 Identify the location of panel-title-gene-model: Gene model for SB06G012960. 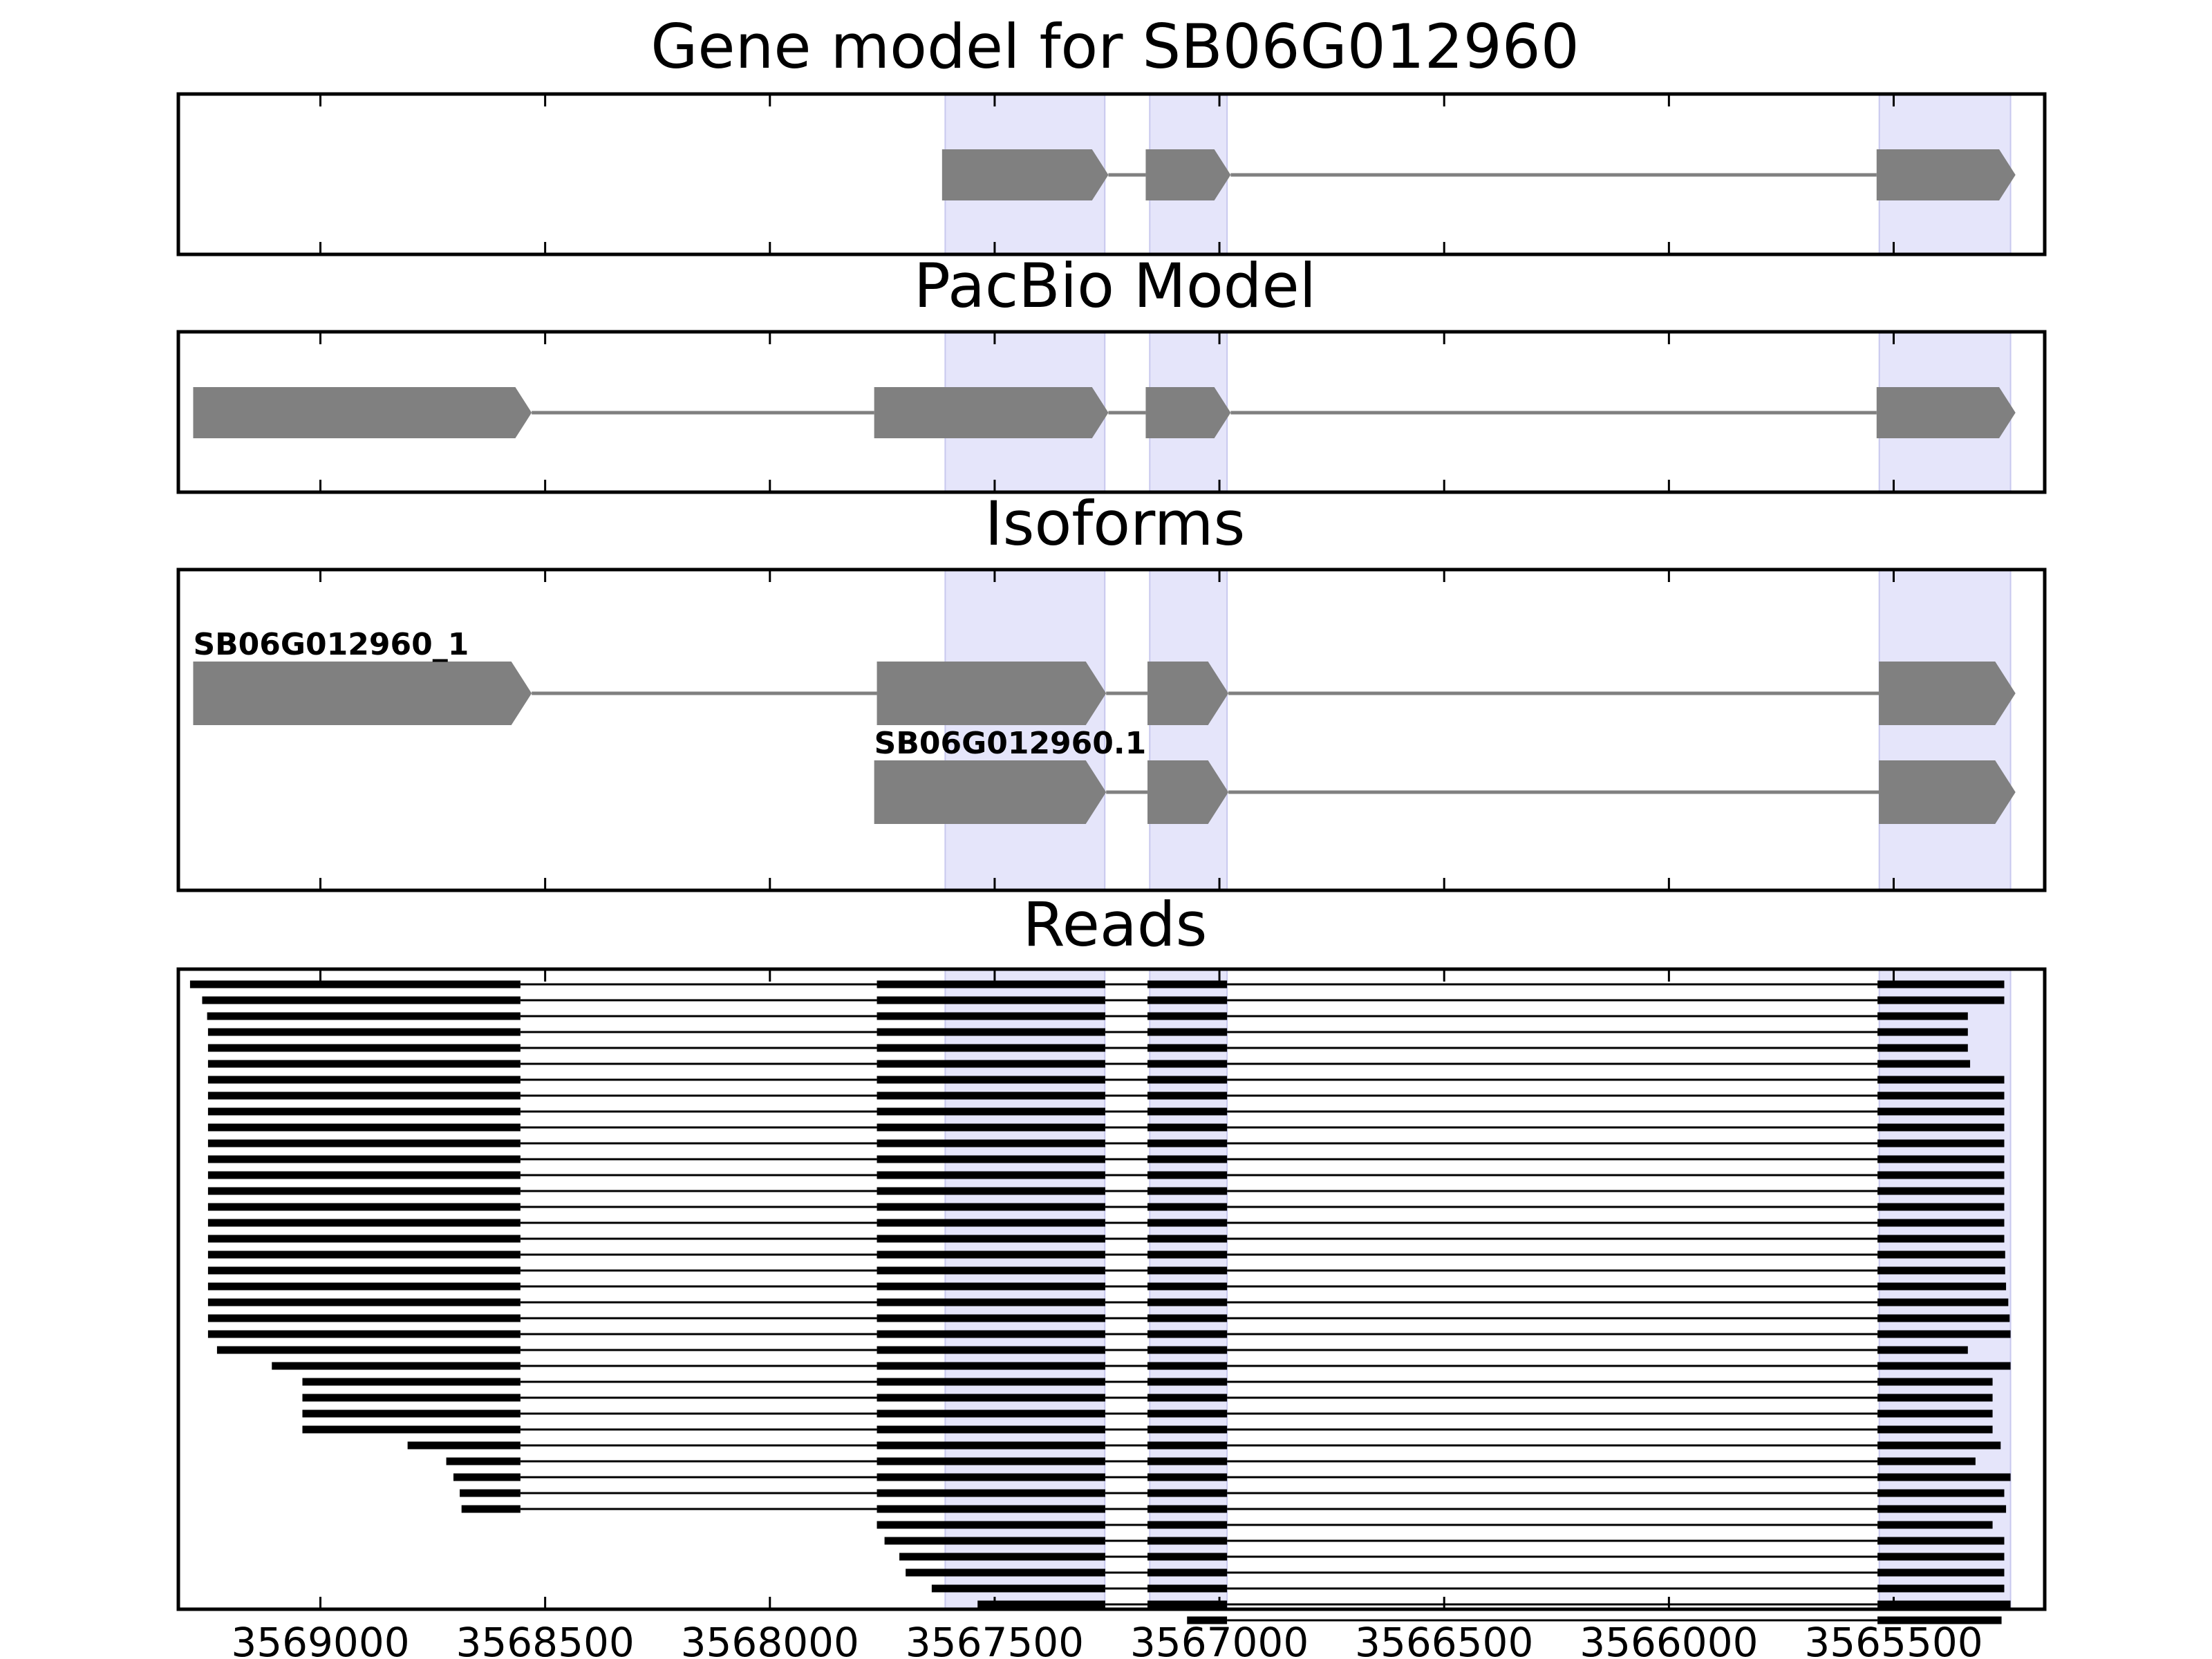
(1115, 46).